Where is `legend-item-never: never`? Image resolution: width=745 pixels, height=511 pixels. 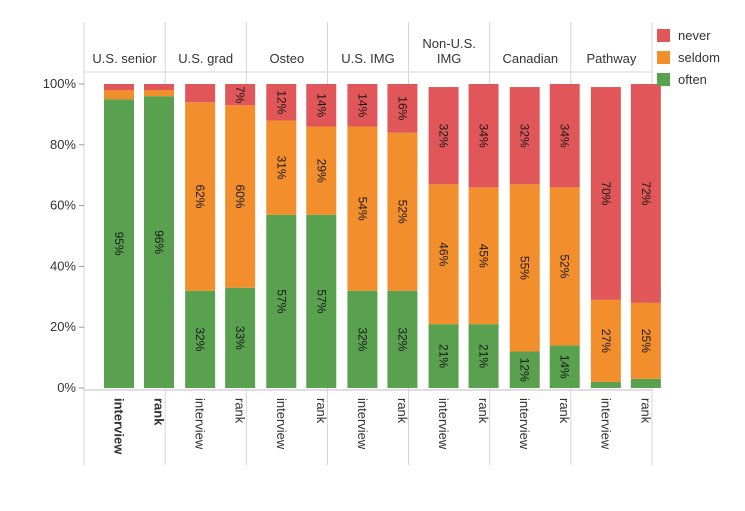 legend-item-never: never is located at coordinates (688, 35).